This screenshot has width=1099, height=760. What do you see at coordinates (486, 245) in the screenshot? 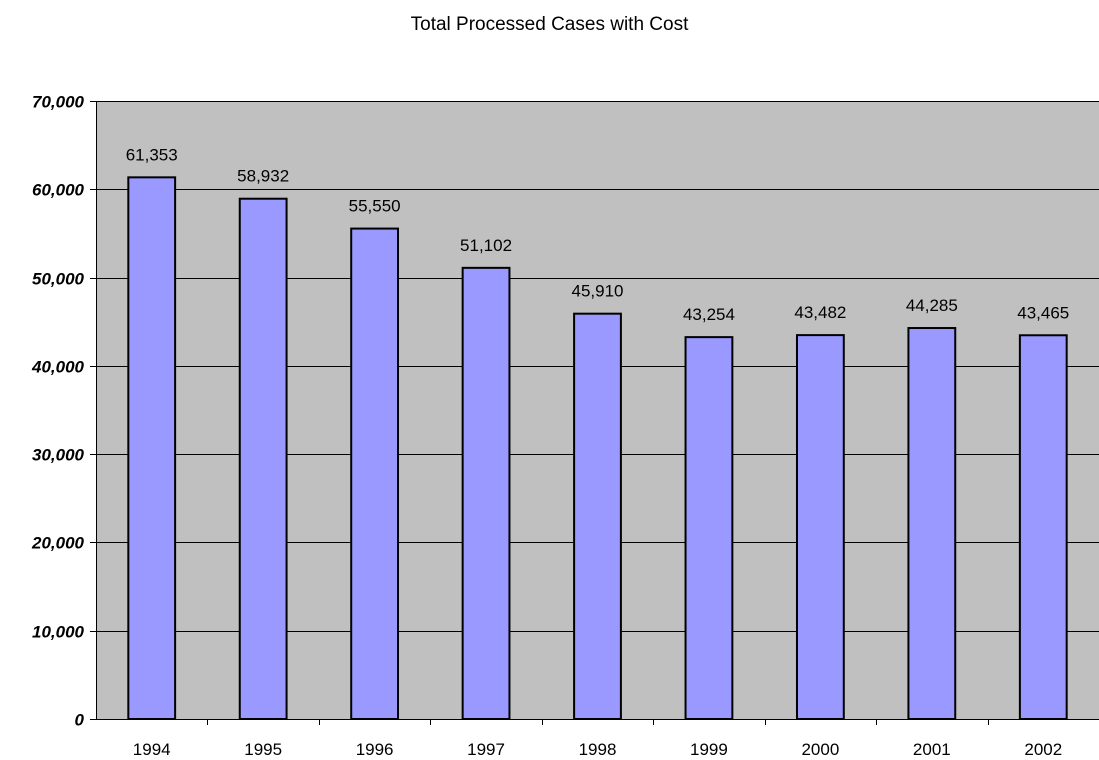
I see `data-label: 51,102` at bounding box center [486, 245].